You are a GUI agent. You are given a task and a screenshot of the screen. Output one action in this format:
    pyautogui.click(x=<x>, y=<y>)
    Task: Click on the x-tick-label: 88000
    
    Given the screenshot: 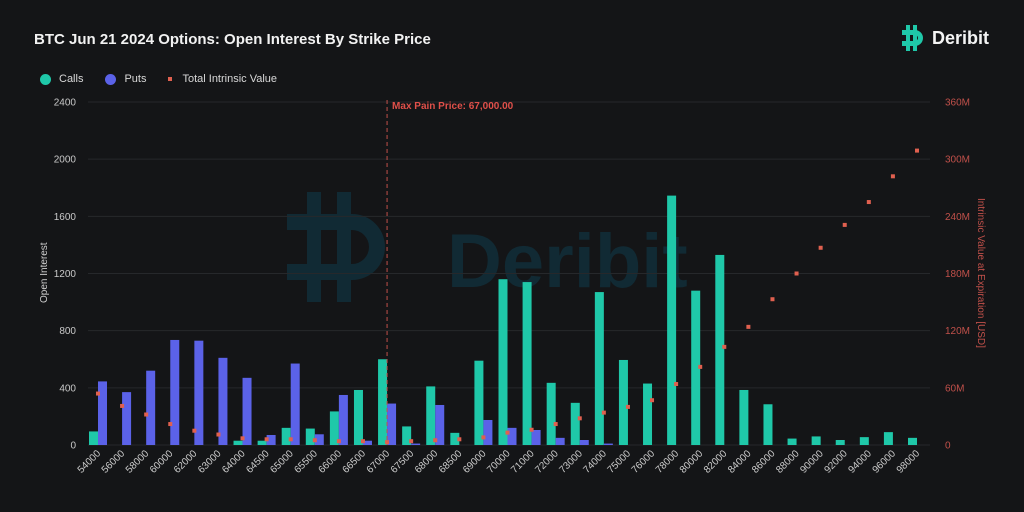 What is the action you would take?
    pyautogui.click(x=788, y=462)
    